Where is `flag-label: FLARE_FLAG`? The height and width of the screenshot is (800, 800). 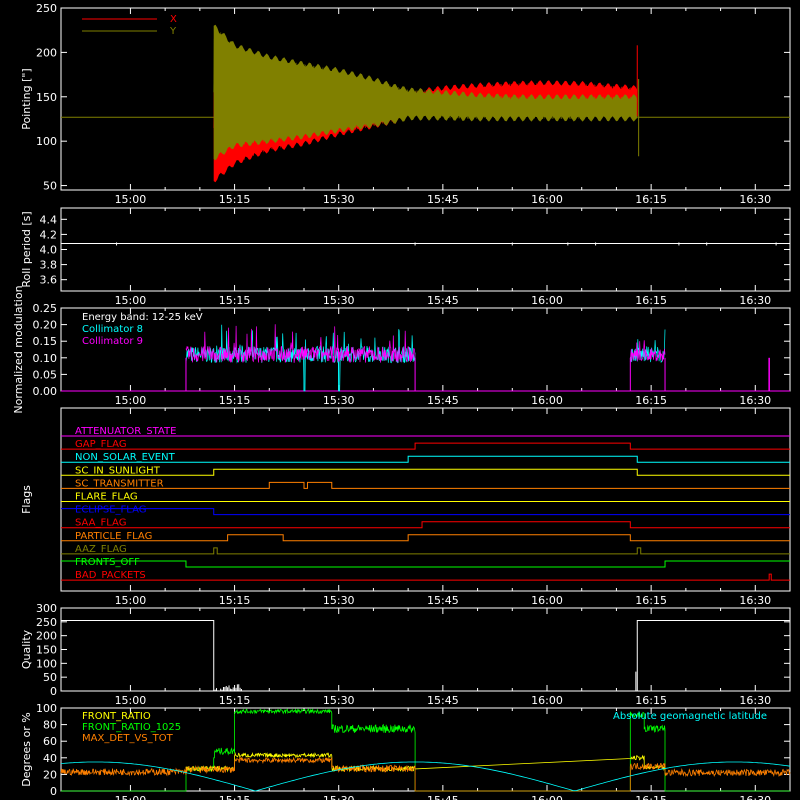 flag-label: FLARE_FLAG is located at coordinates (106, 497).